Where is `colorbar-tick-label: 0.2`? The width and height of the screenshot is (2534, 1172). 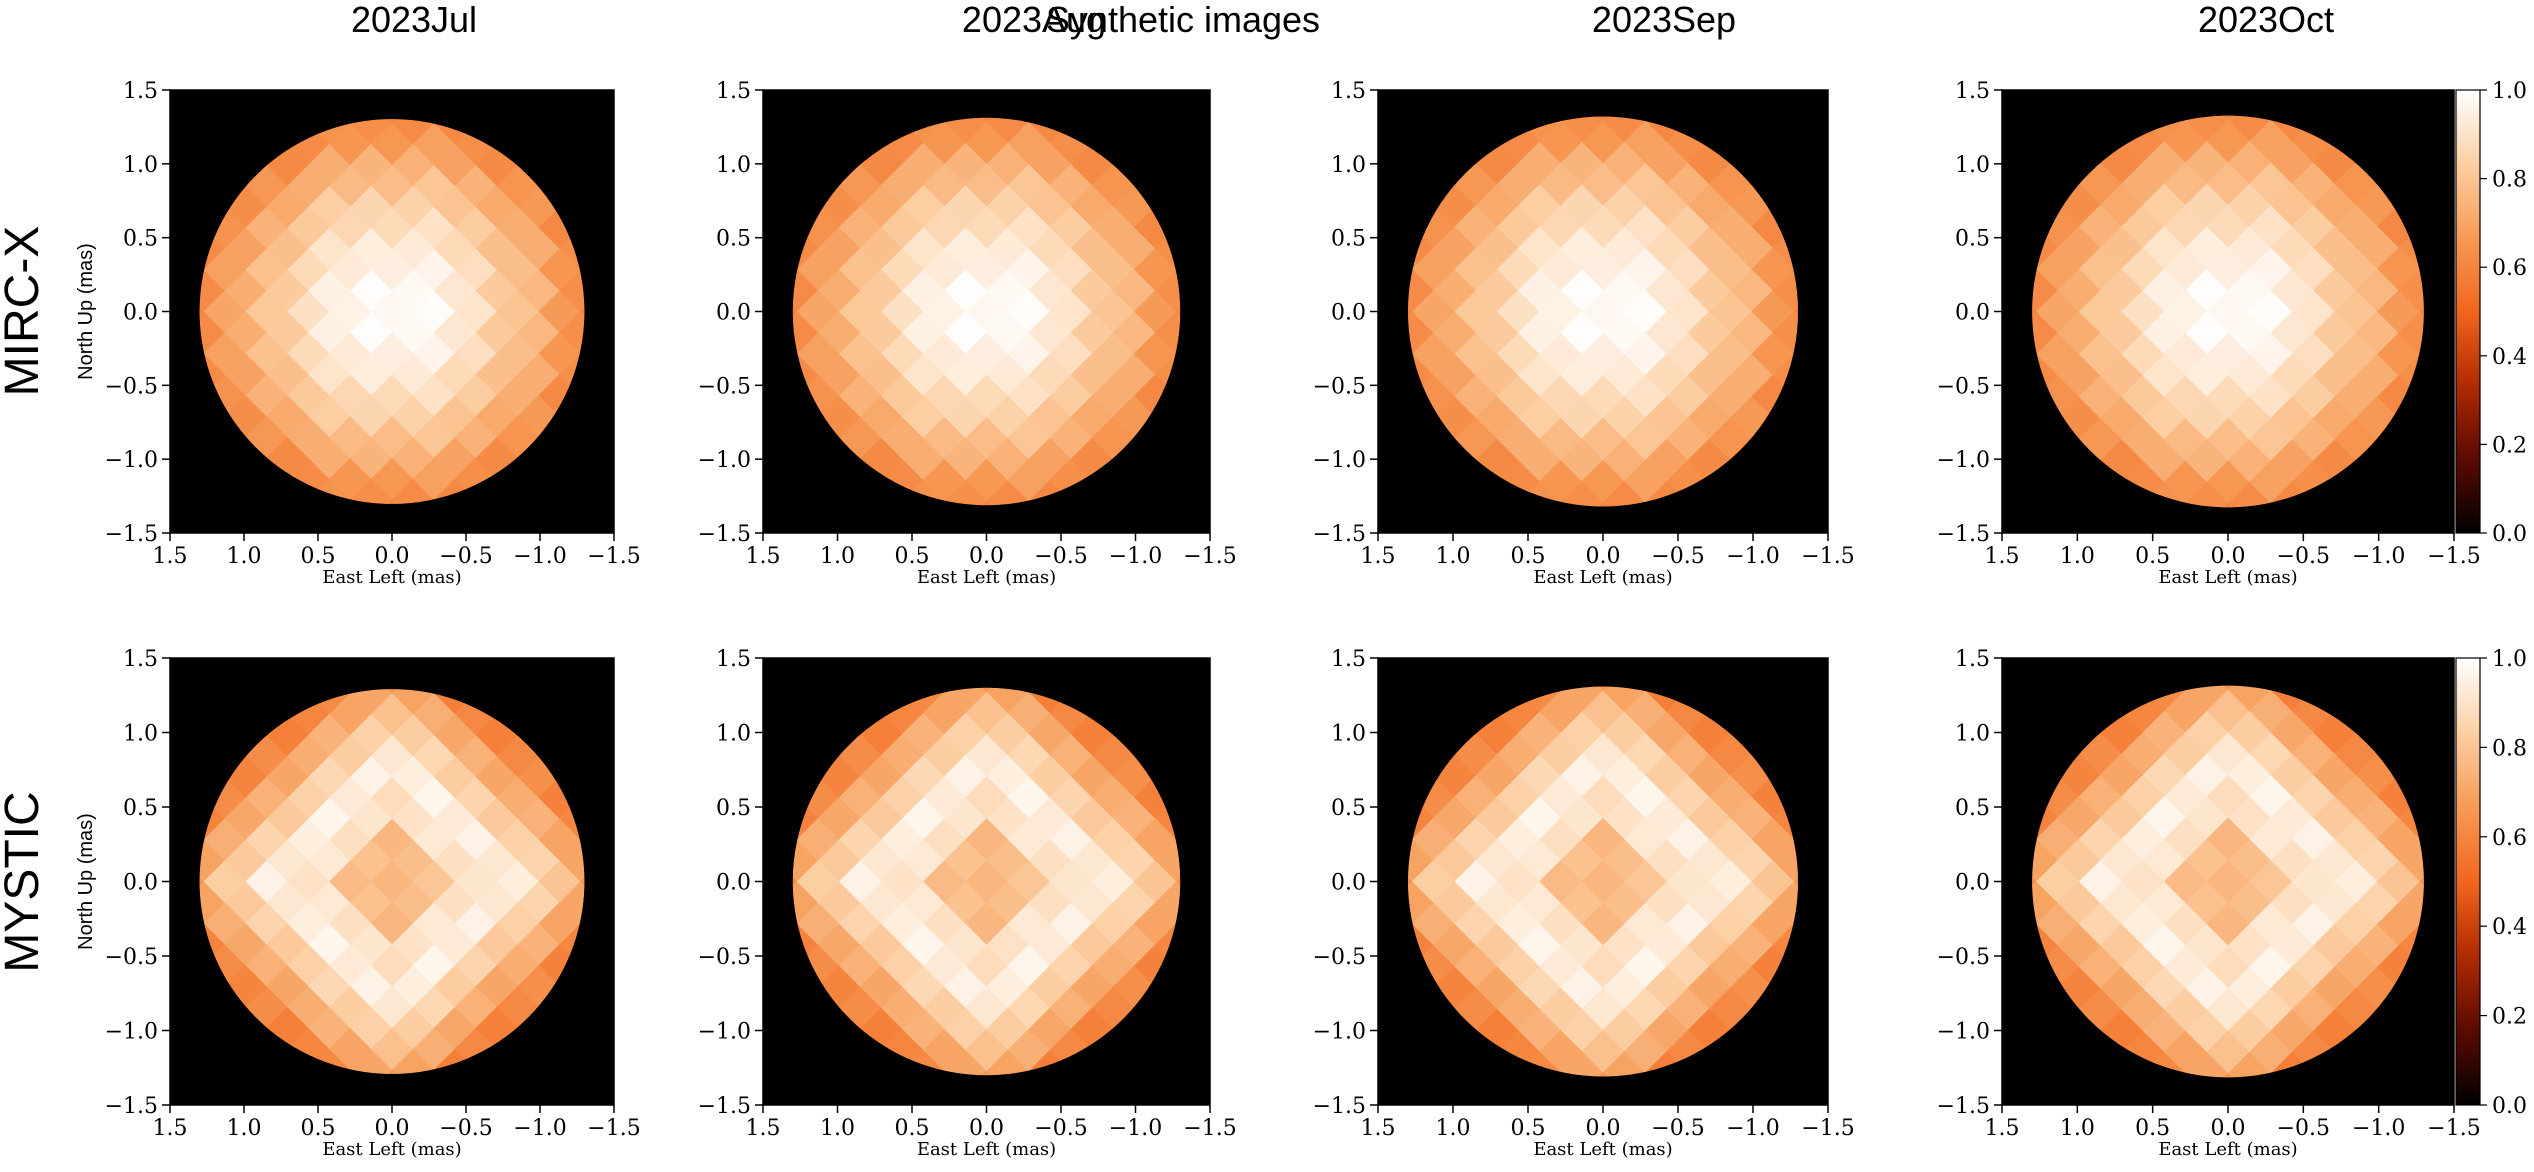
colorbar-tick-label: 0.2 is located at coordinates (2509, 1017).